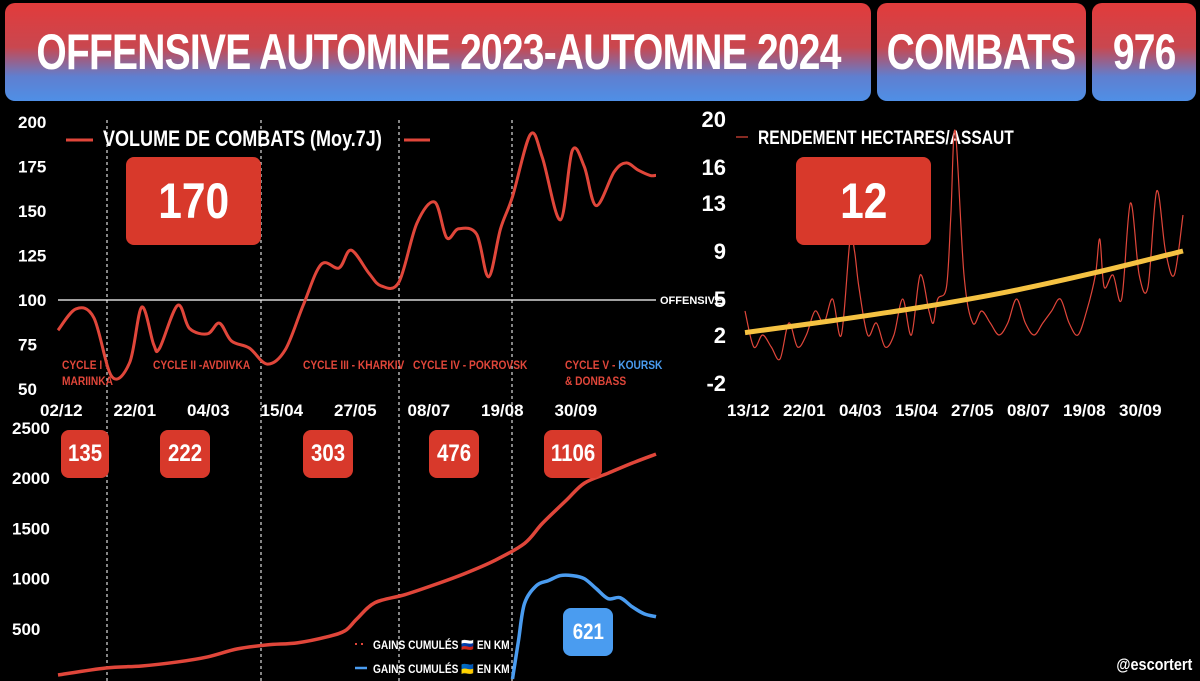 This screenshot has height=681, width=1200. I want to click on chart-title: VOLUME DE COMBATS (Moy.7J), so click(242, 139).